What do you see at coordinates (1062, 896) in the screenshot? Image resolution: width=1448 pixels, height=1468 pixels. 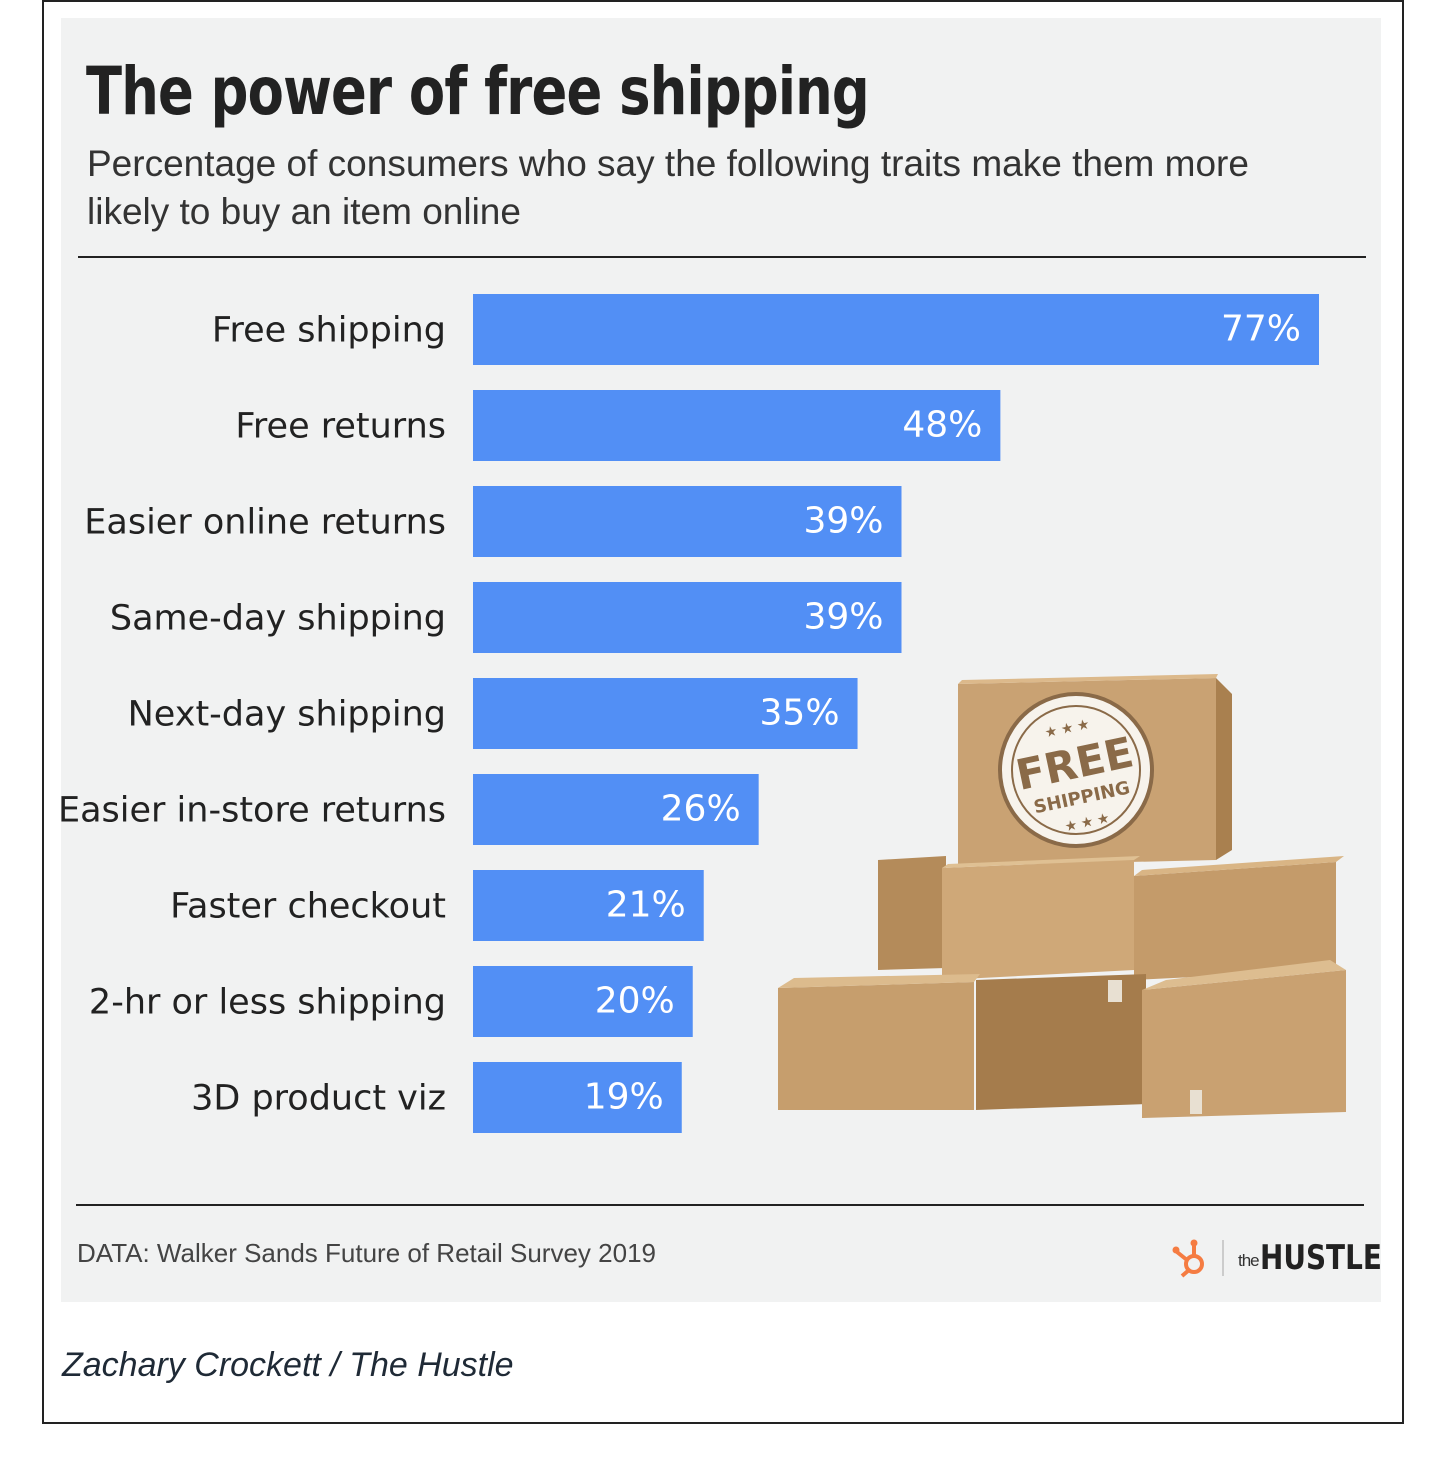 I see `cardboard-boxes-illustration: FREE SHIPPING ★ ★ ★ ★ ★ ★` at bounding box center [1062, 896].